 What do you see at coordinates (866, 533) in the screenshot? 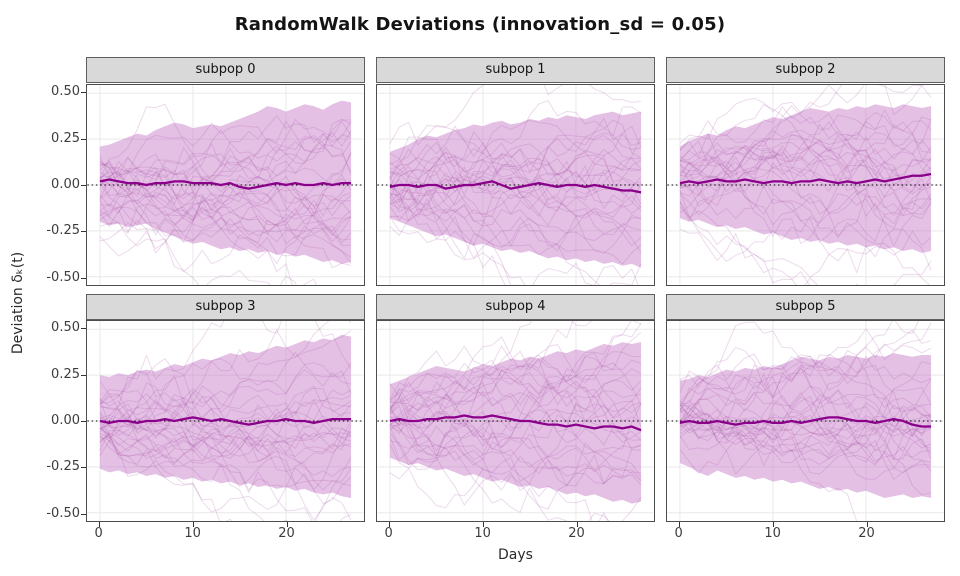
I see `x-tick-label: 20` at bounding box center [866, 533].